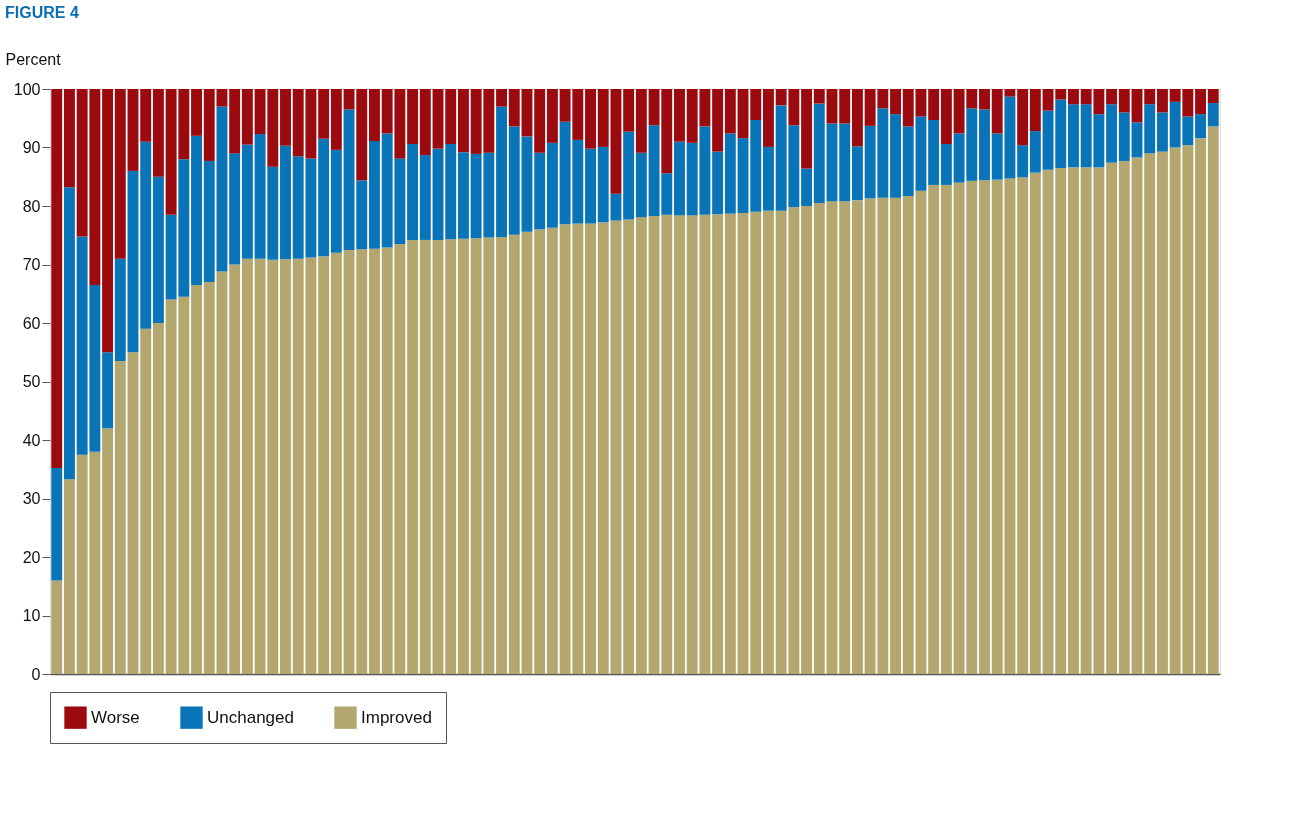 Image resolution: width=1311 pixels, height=817 pixels. What do you see at coordinates (115, 717) in the screenshot?
I see `legend-label: Worse` at bounding box center [115, 717].